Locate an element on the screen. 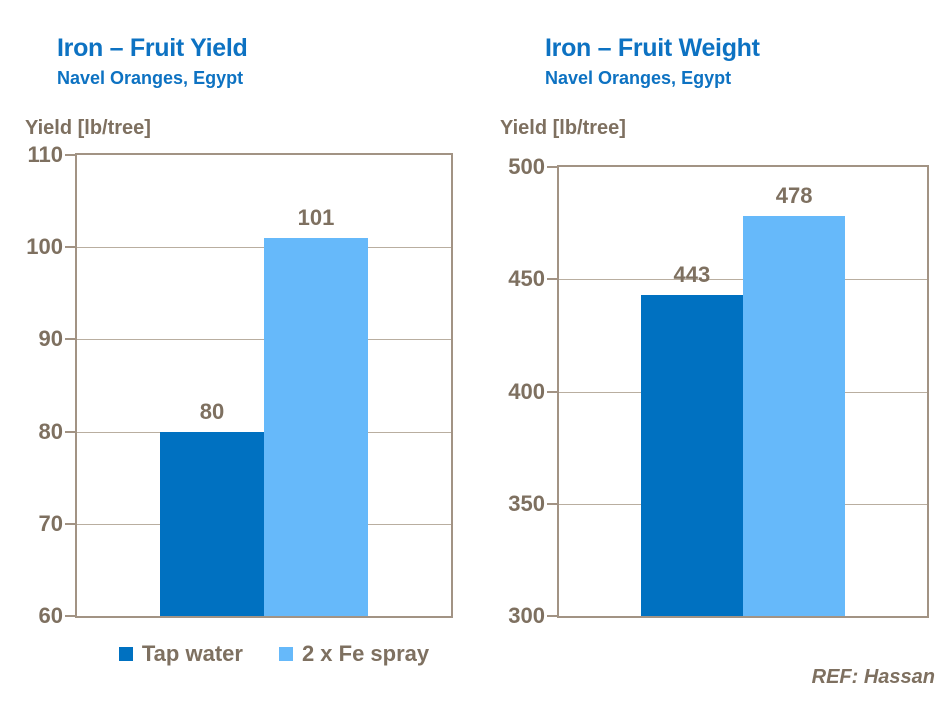 The width and height of the screenshot is (949, 709). y-tick-label: 300 is located at coordinates (526, 615).